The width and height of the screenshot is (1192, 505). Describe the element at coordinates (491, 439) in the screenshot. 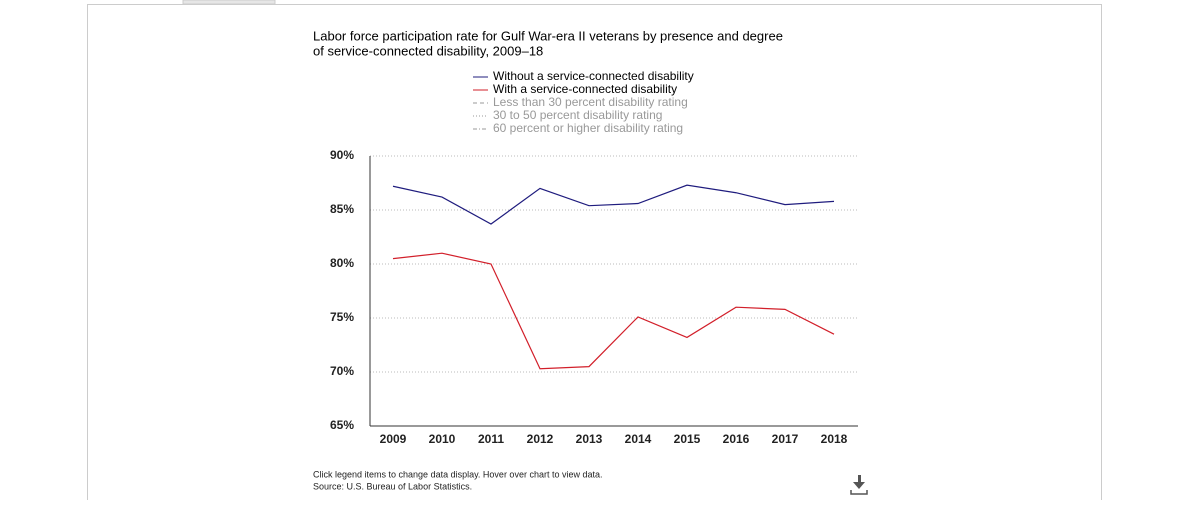

I see `x-tick-label: 2011` at that location.